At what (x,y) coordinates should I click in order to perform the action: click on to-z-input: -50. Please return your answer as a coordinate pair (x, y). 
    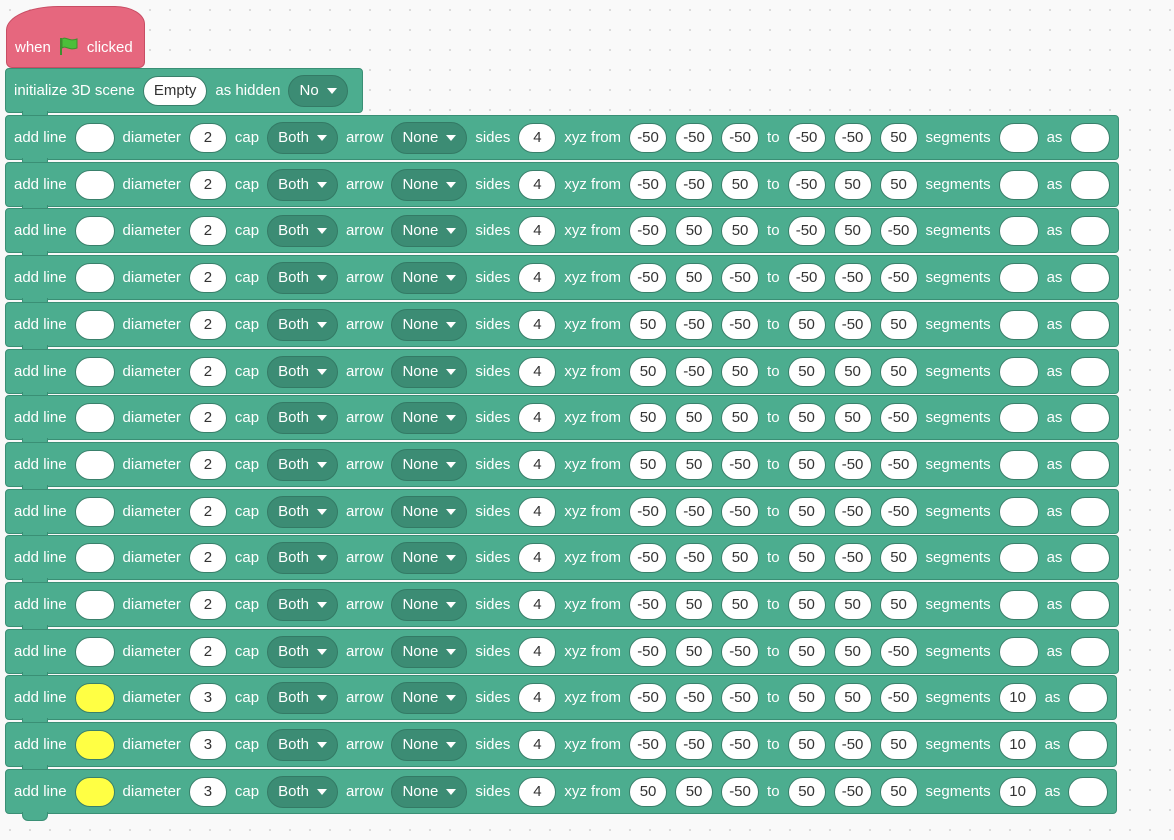
    Looking at the image, I should click on (898, 417).